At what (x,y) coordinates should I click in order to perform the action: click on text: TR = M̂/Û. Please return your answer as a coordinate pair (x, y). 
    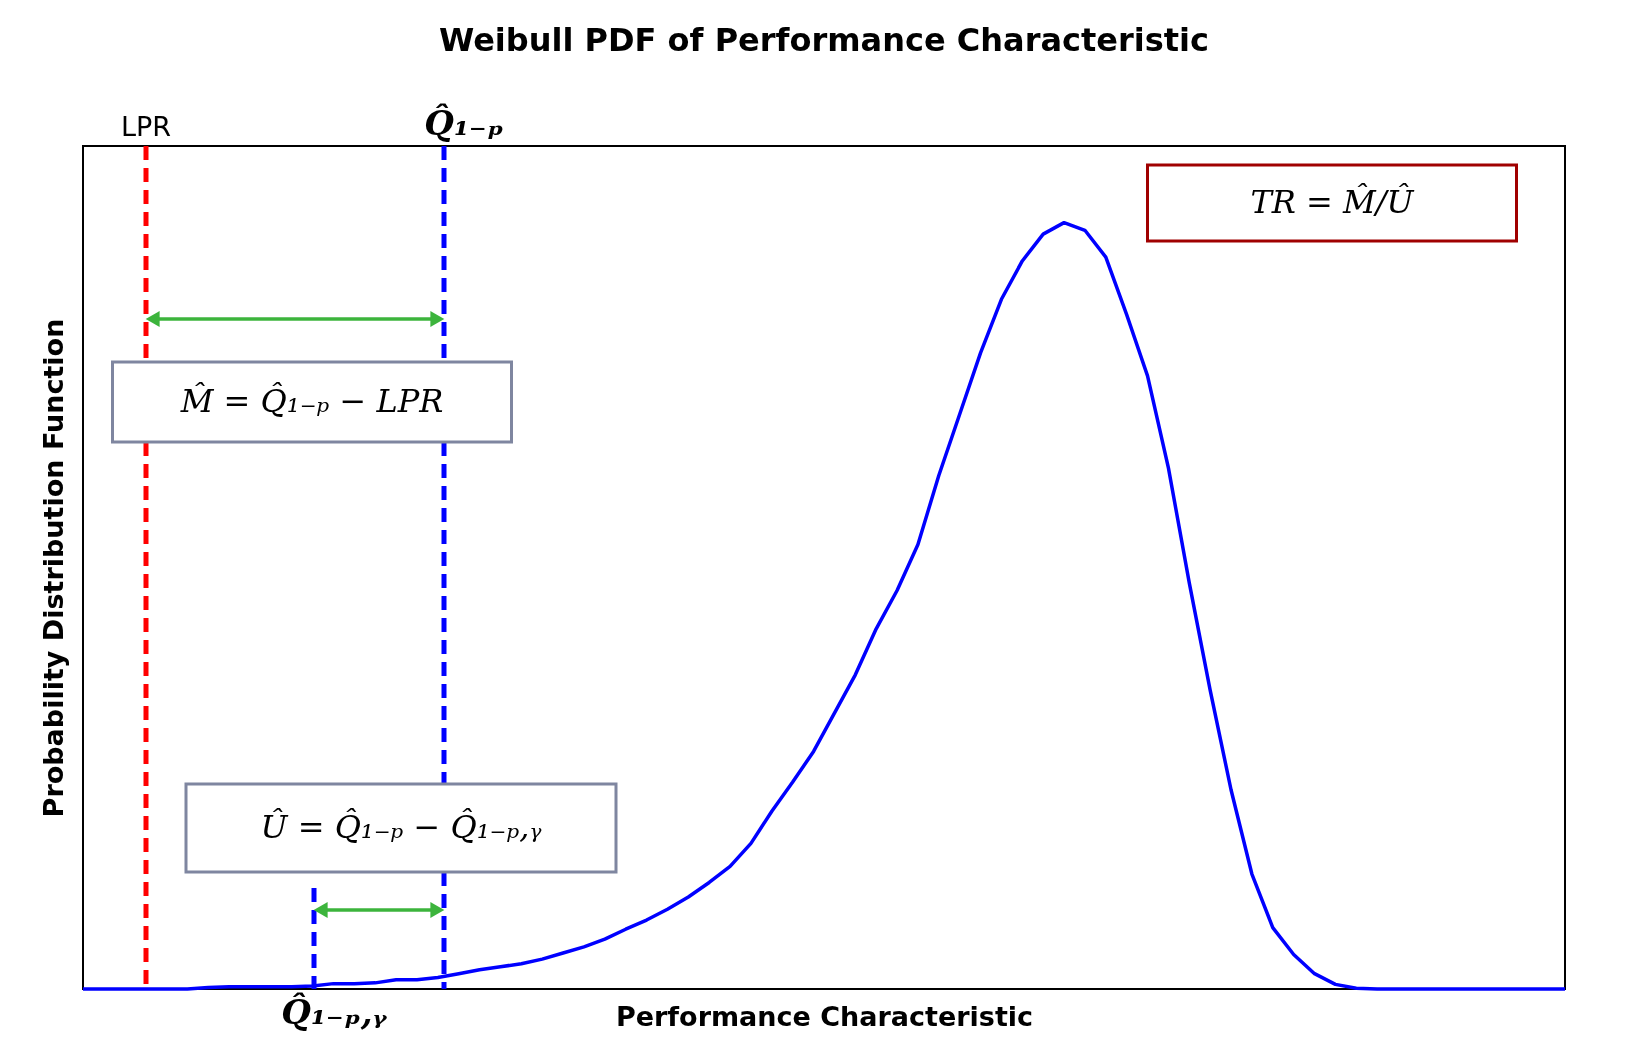
    Looking at the image, I should click on (1332, 202).